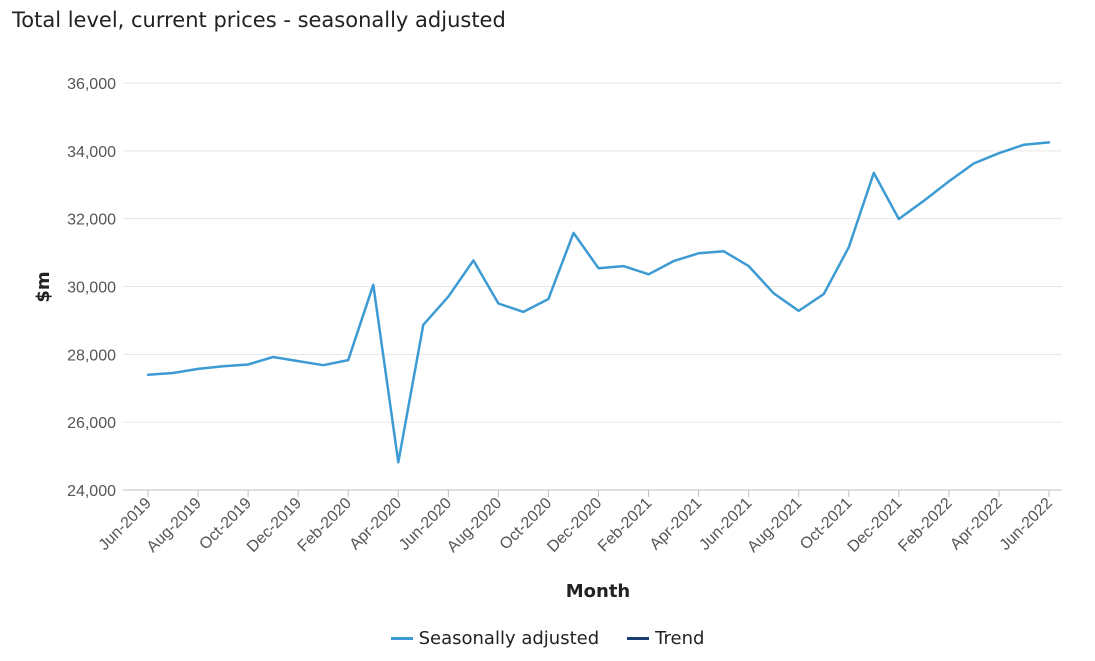 The width and height of the screenshot is (1095, 661). I want to click on x-tick-label: Apr-2020, so click(376, 524).